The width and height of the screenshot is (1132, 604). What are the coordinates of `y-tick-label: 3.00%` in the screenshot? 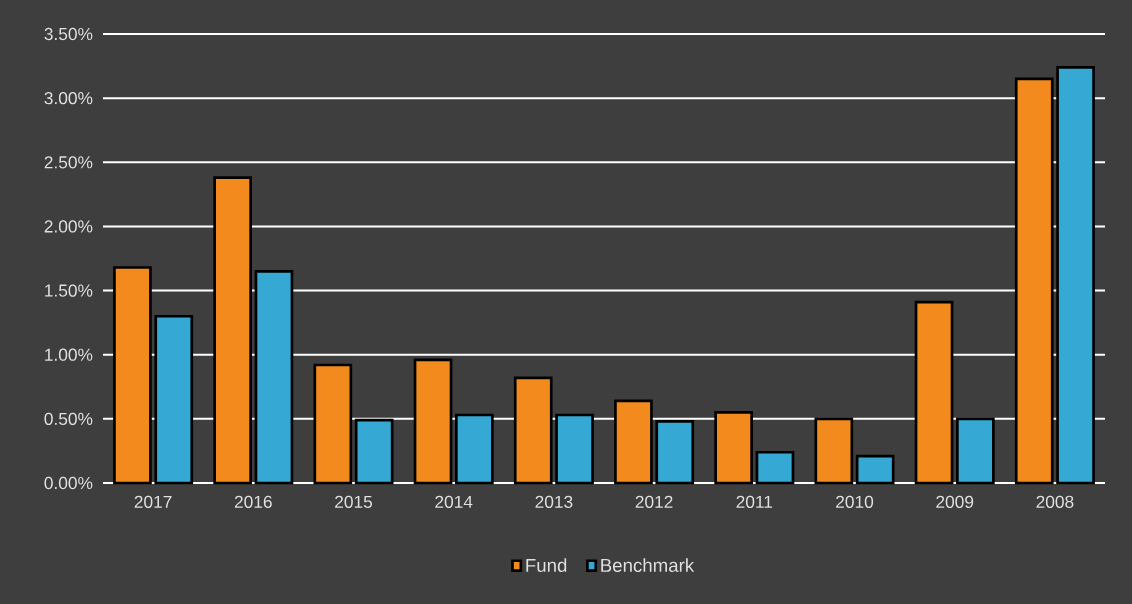 It's located at (68, 98).